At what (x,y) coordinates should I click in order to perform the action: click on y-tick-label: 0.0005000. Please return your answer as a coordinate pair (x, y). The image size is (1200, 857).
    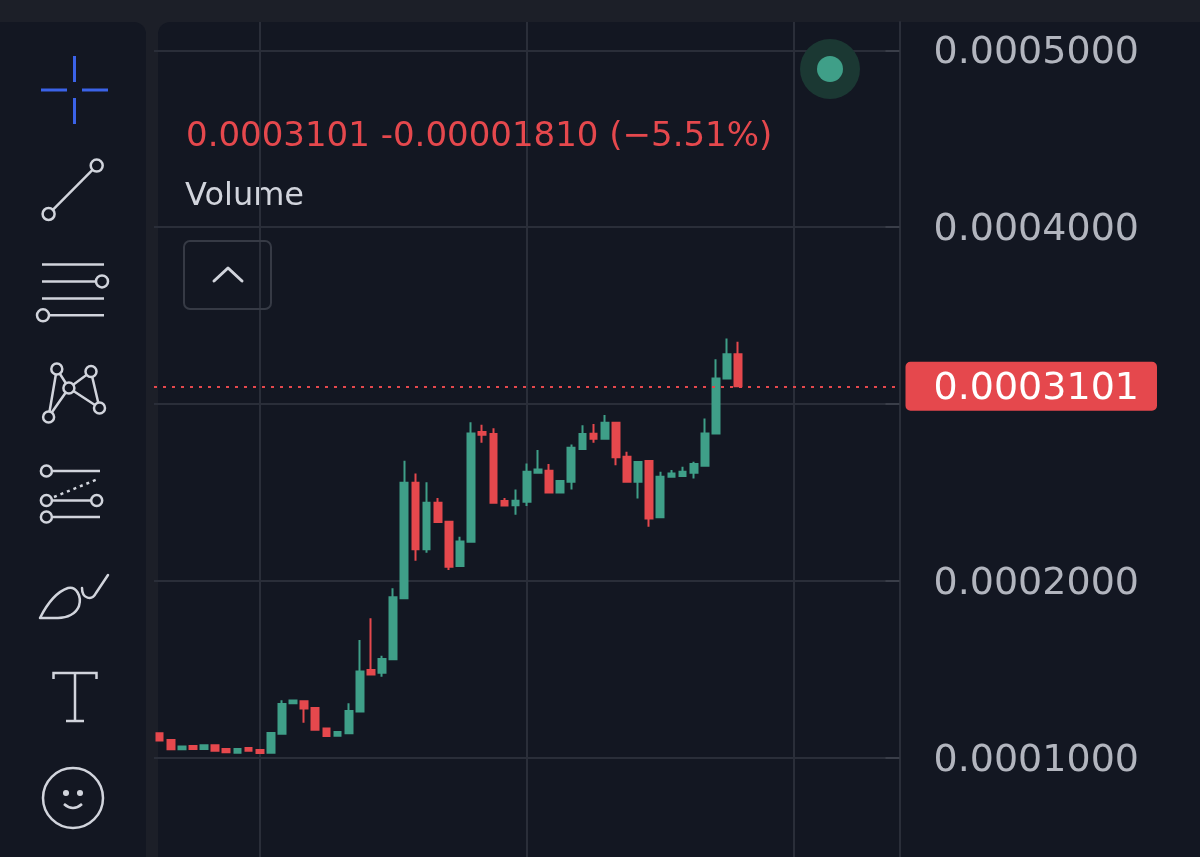
    Looking at the image, I should click on (1036, 50).